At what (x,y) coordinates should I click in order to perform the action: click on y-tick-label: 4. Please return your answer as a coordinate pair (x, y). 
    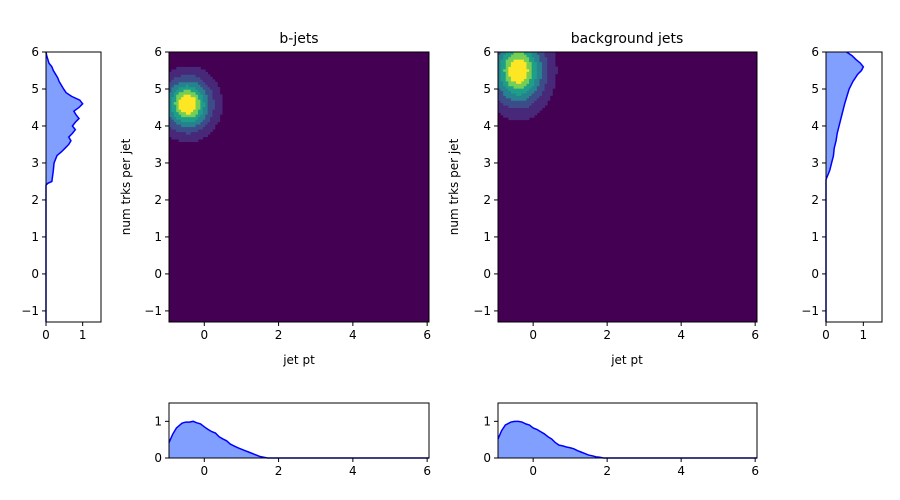
    Looking at the image, I should click on (815, 126).